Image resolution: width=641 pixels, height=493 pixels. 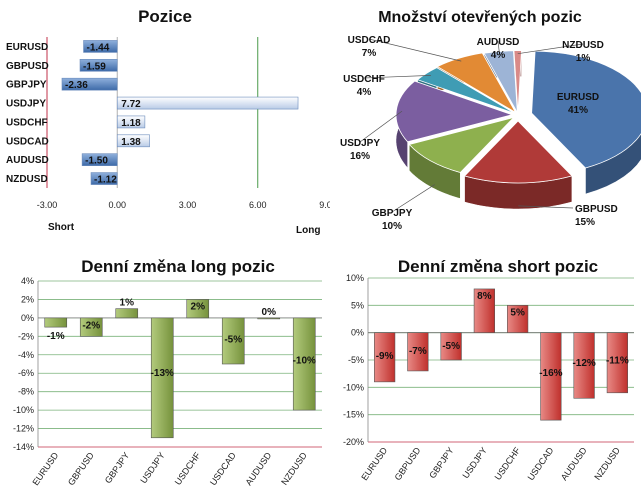 I want to click on short-label: Short, so click(x=61, y=227).